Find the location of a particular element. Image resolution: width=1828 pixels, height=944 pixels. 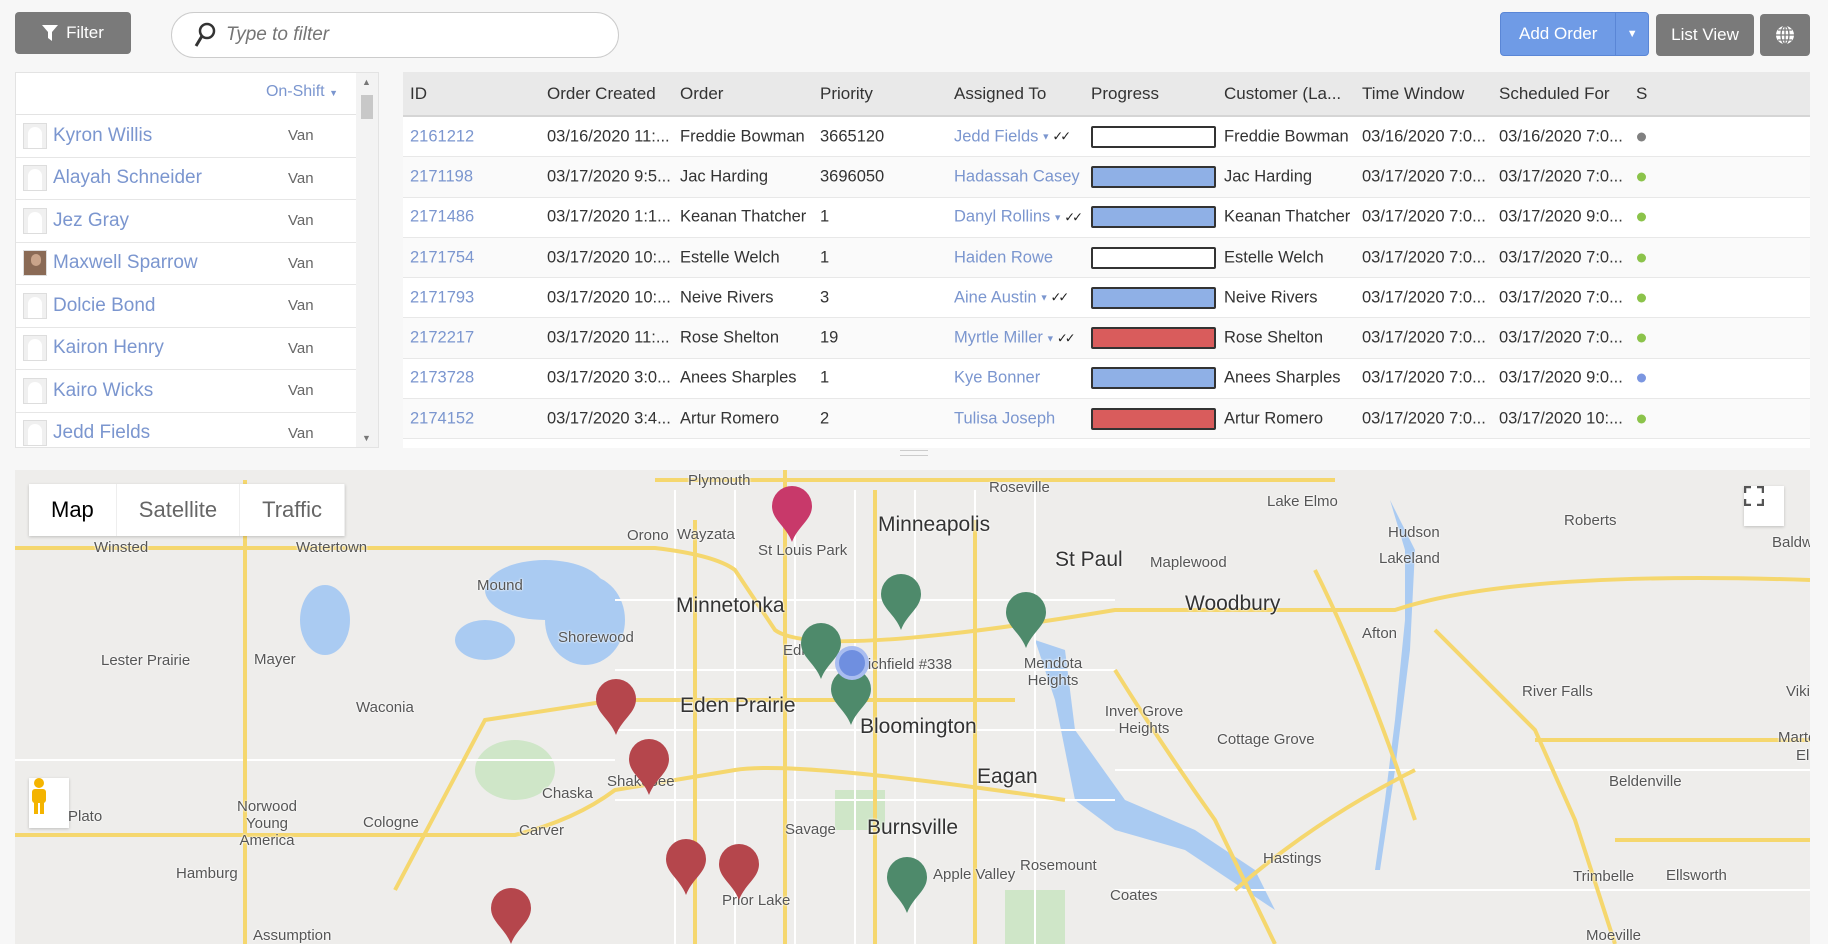

cell-assigned: Kye Bonner is located at coordinates (997, 377).